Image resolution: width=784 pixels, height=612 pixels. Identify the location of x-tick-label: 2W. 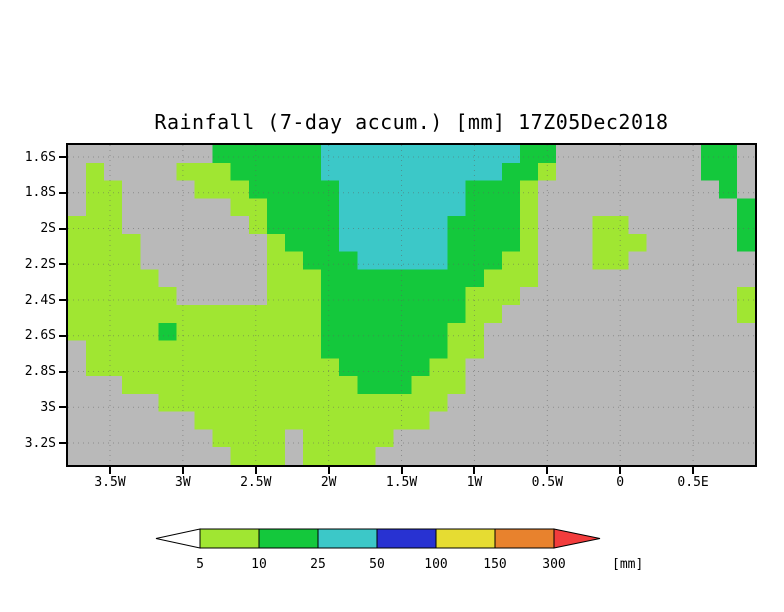
(328, 482).